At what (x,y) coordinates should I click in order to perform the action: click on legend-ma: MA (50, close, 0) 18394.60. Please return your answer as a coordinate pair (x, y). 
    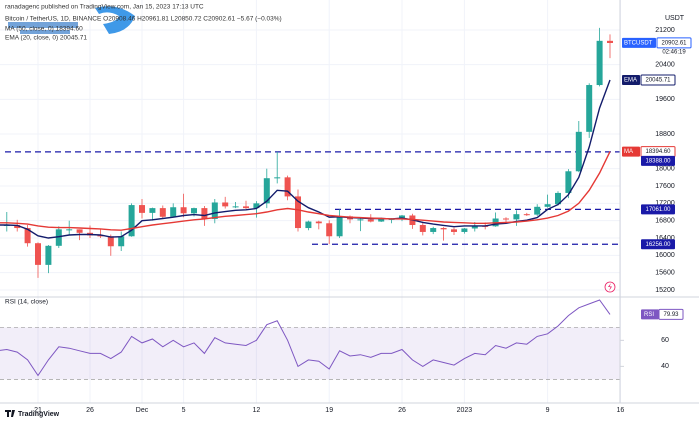
    Looking at the image, I should click on (44, 29).